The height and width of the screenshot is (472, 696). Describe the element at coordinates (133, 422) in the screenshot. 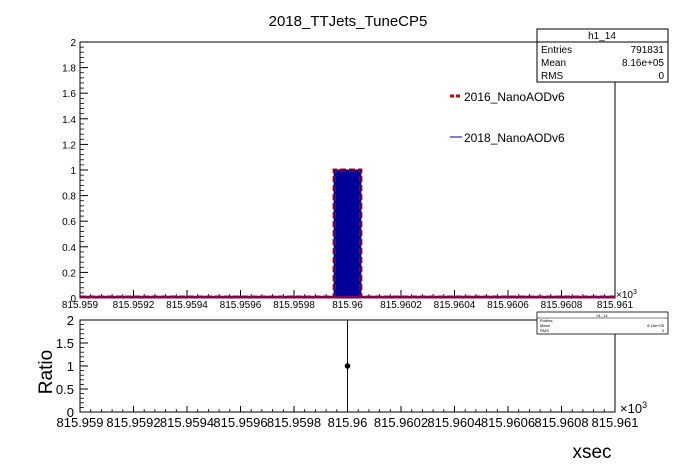

I see `bottom-x-tick-label: 815.9592` at that location.